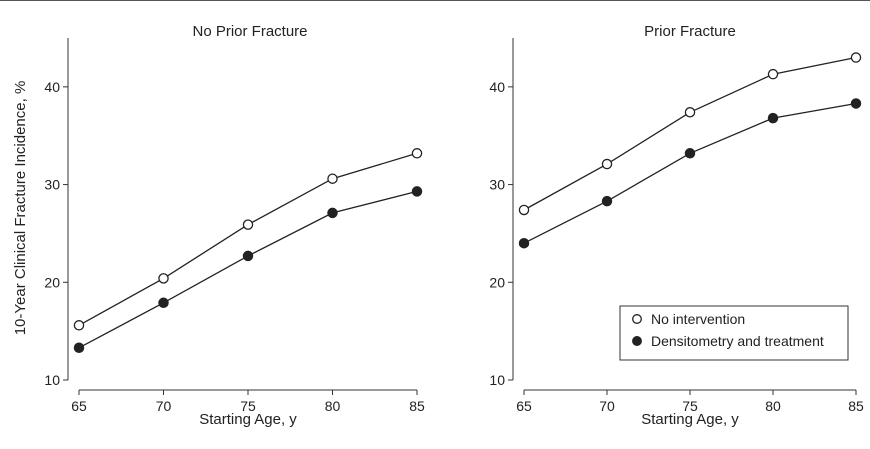  What do you see at coordinates (20, 208) in the screenshot?
I see `y-axis-label: 10-Year Clinical Fracture Incidence, %` at bounding box center [20, 208].